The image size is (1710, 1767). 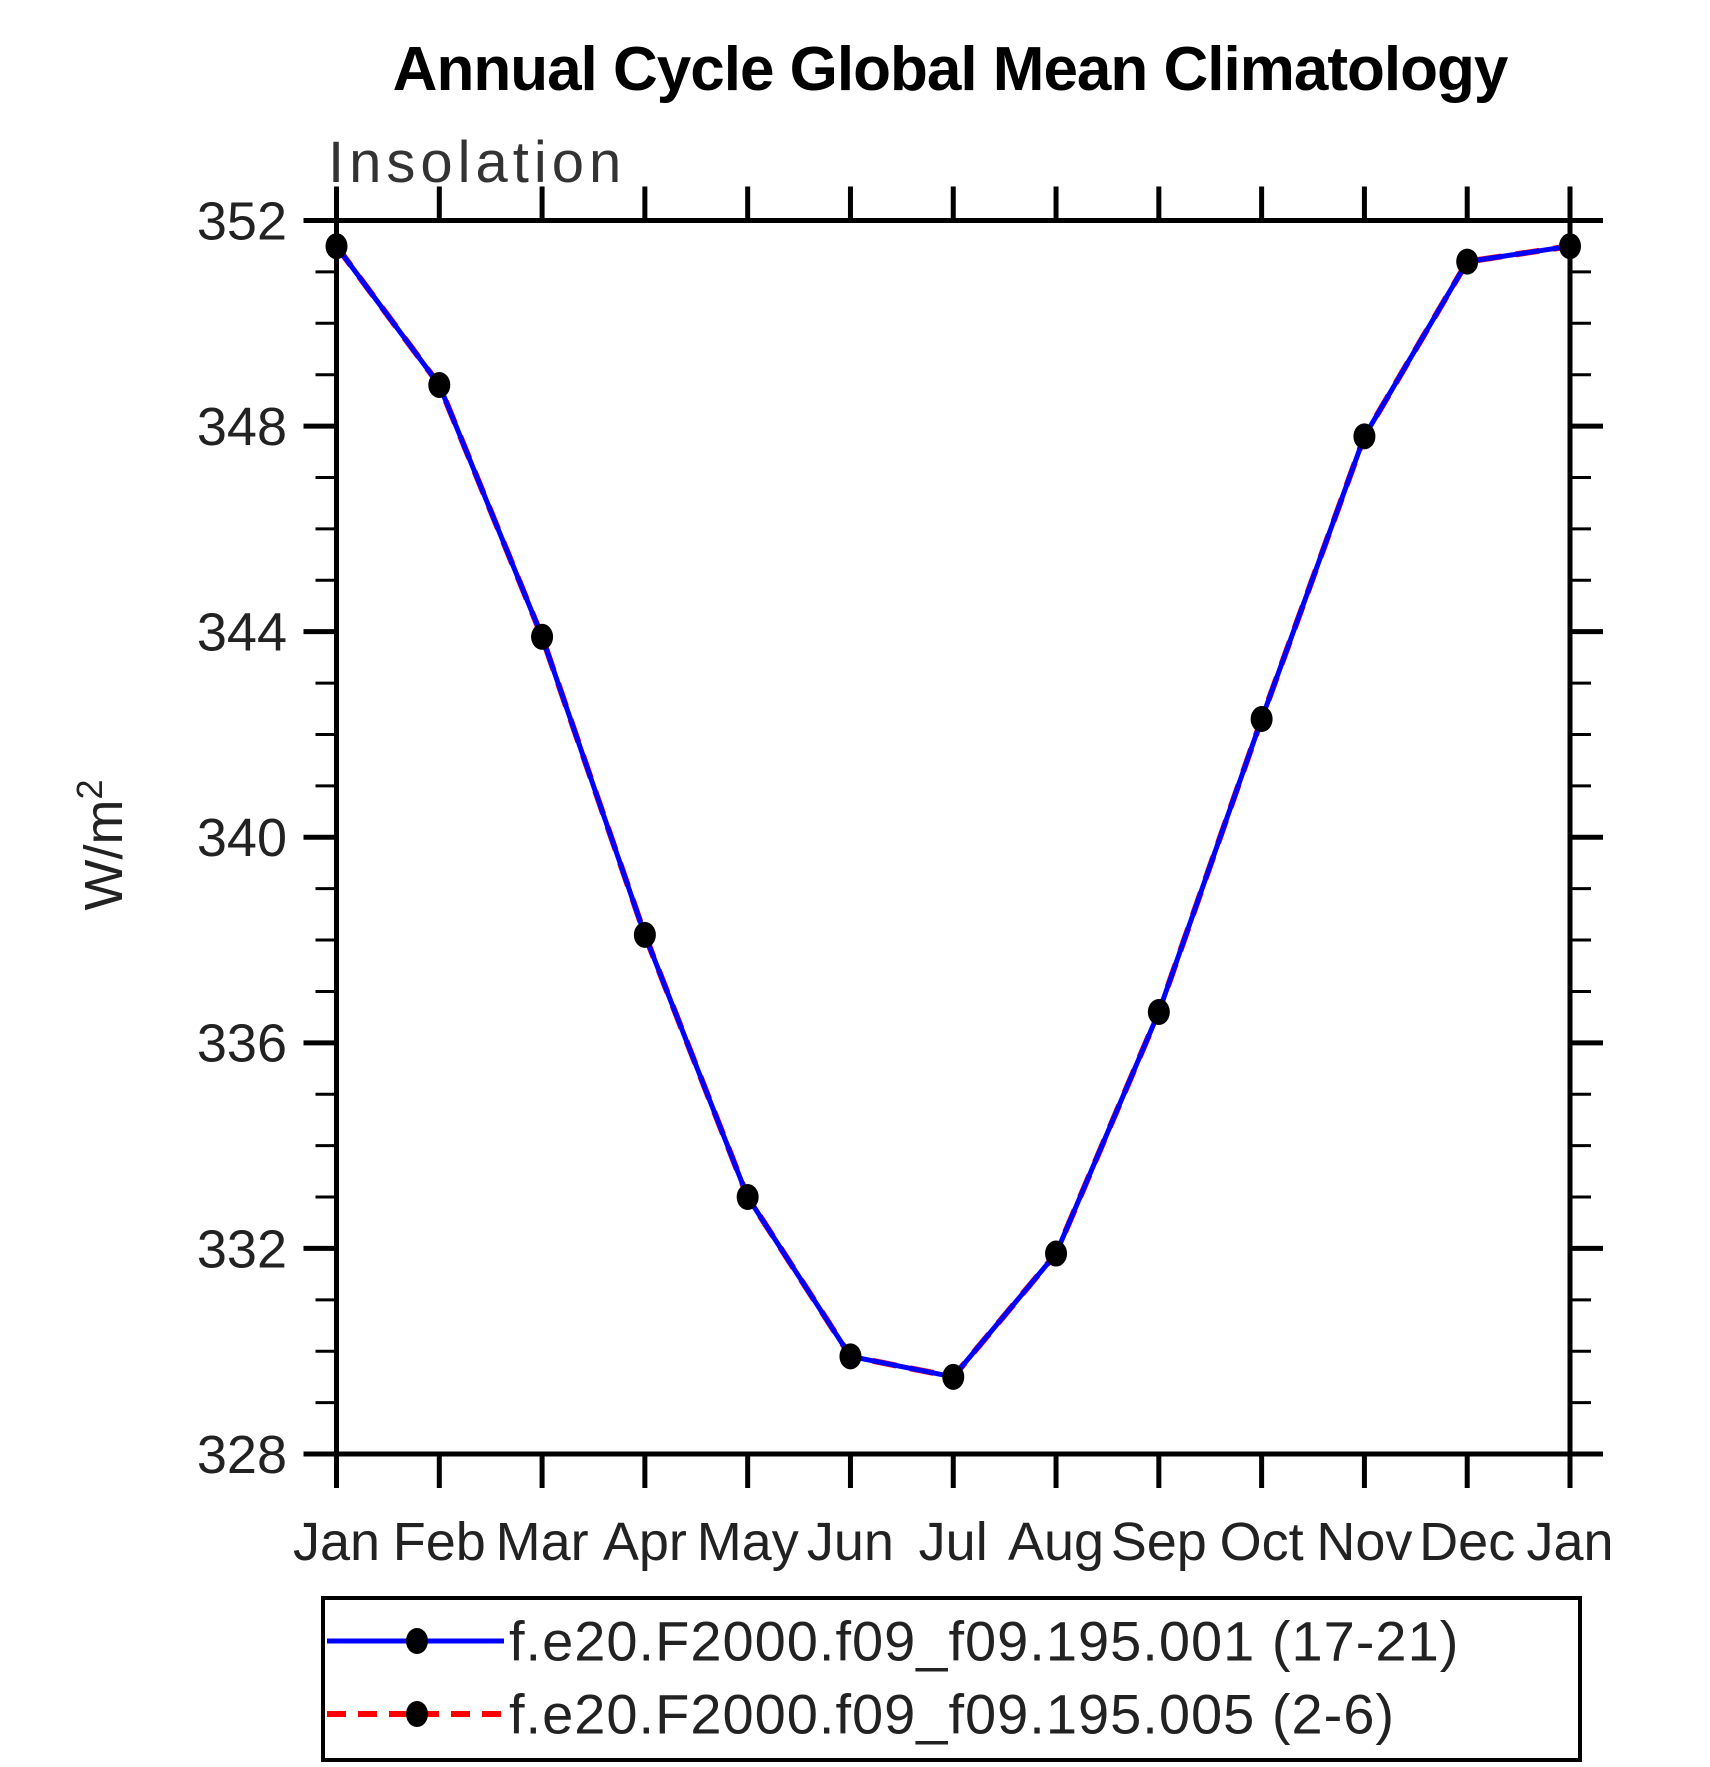 What do you see at coordinates (104, 855) in the screenshot?
I see `y-axis-label-base: W/m` at bounding box center [104, 855].